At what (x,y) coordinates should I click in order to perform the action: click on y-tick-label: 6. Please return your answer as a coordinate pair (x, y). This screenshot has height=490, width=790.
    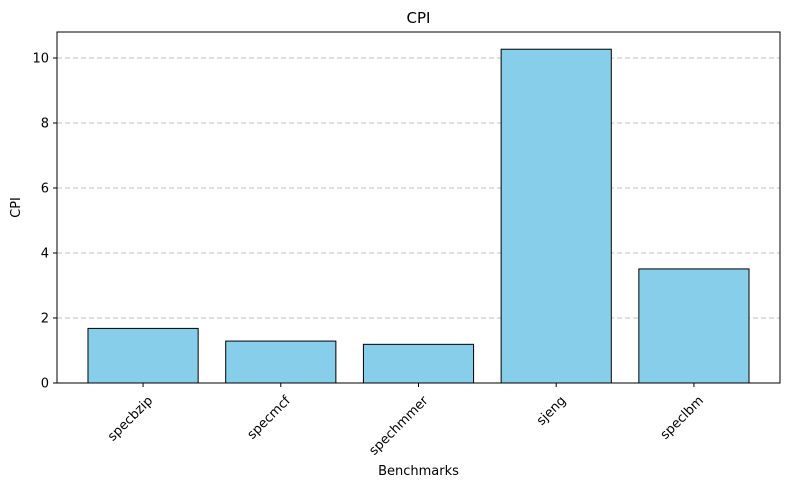
    Looking at the image, I should click on (45, 189).